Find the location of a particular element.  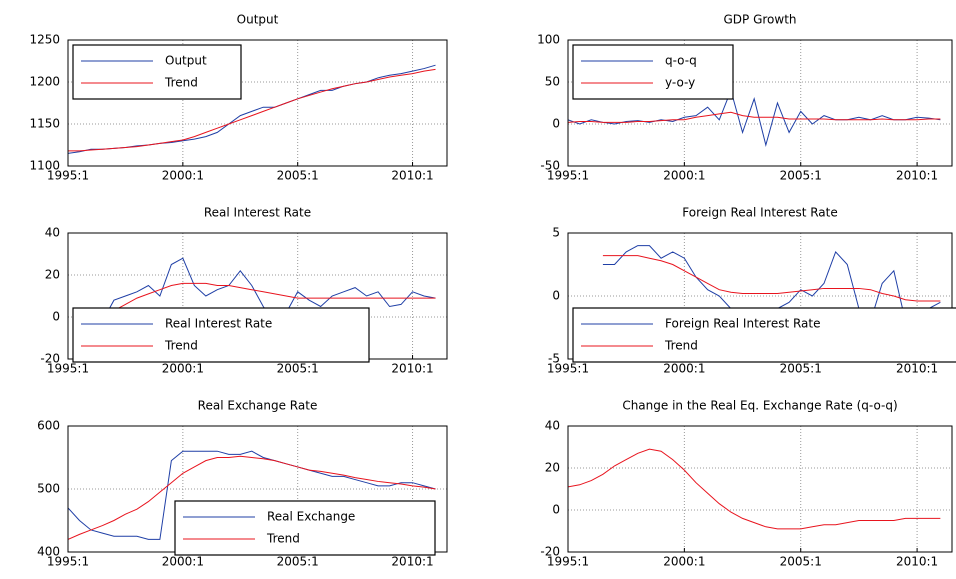

legend: Real Exchange Trend is located at coordinates (305, 528).